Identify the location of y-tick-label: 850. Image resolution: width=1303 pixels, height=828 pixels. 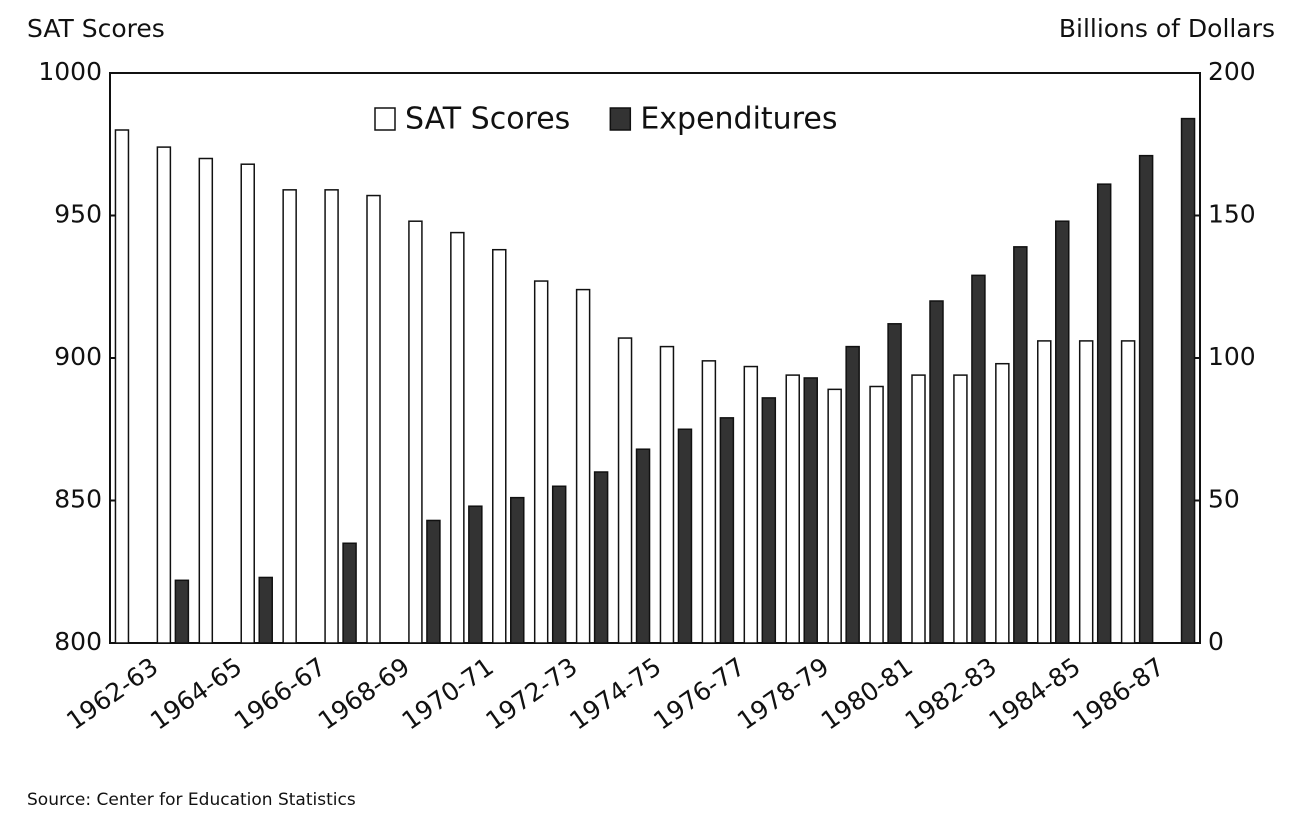
(78, 499).